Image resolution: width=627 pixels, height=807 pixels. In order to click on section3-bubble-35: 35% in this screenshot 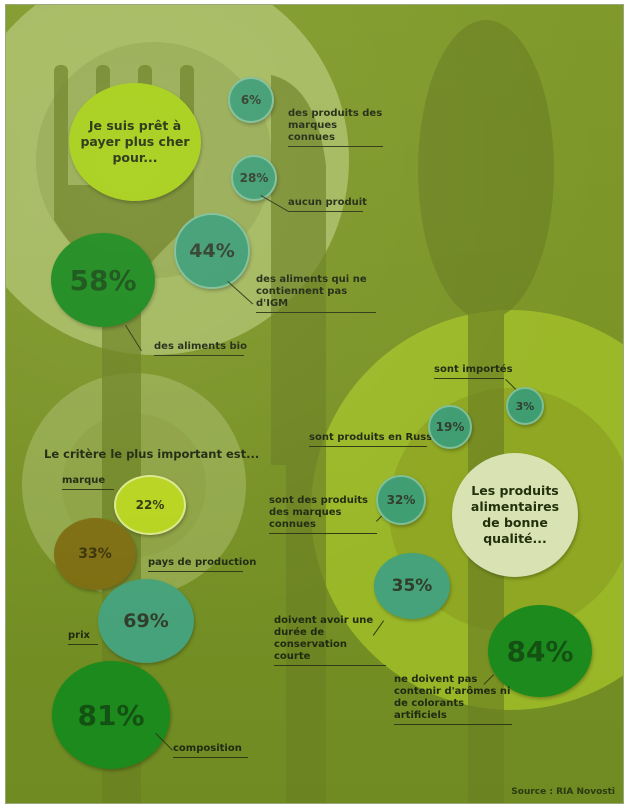, I will do `click(412, 586)`.